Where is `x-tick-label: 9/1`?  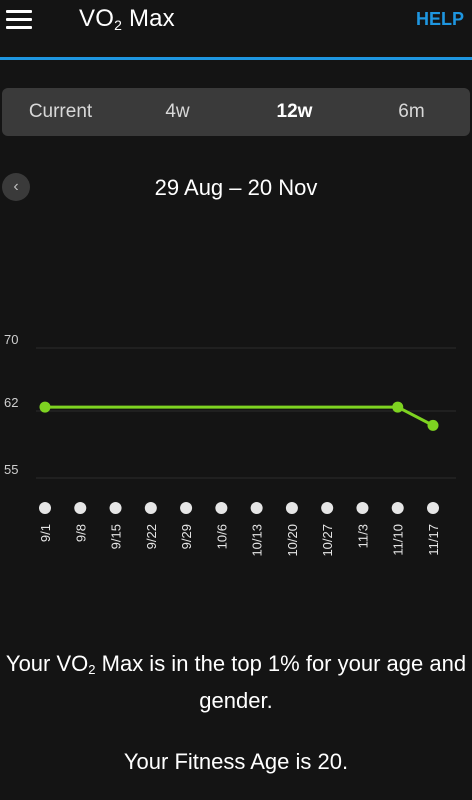
x-tick-label: 9/1 is located at coordinates (45, 533).